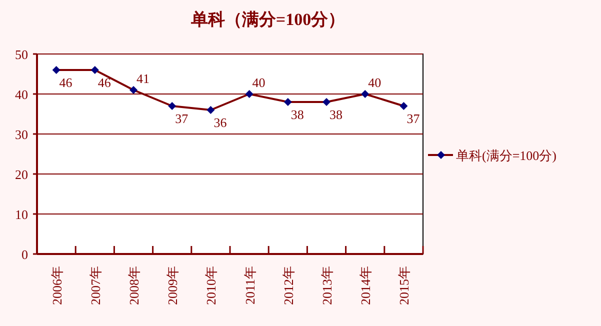 The width and height of the screenshot is (601, 326). Describe the element at coordinates (221, 122) in the screenshot. I see `data-label: 36` at that location.